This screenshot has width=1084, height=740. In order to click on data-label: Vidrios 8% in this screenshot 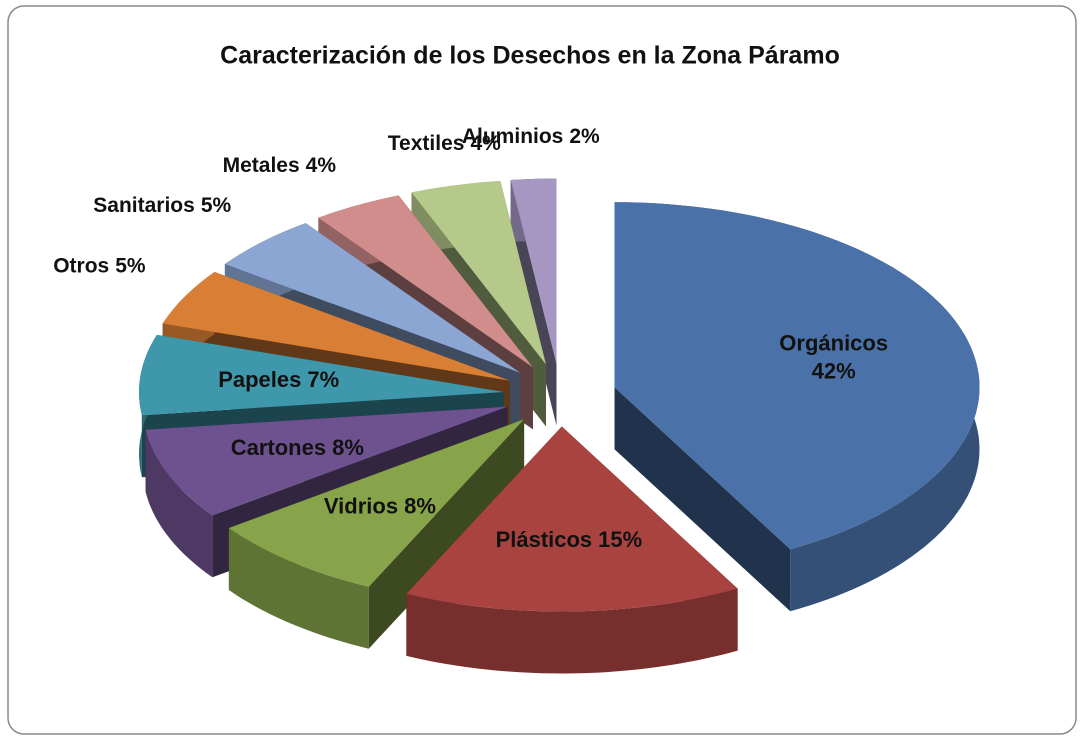, I will do `click(380, 505)`.